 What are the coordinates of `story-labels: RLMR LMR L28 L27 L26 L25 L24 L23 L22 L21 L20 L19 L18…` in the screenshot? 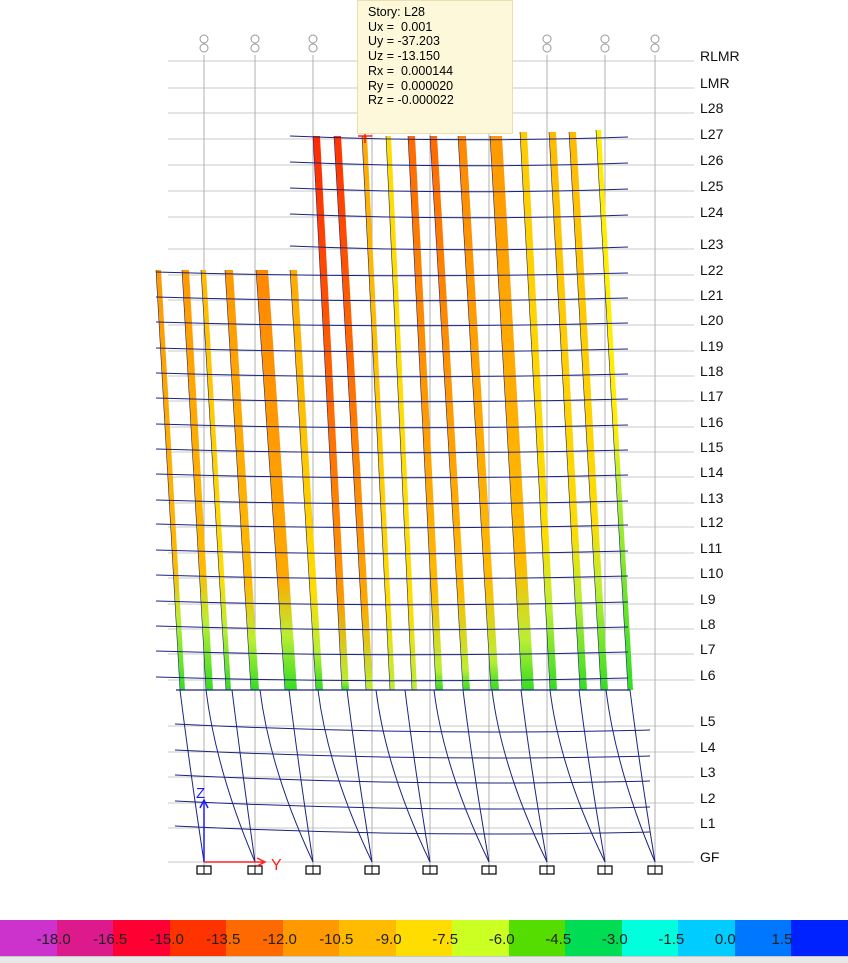 It's located at (720, 456).